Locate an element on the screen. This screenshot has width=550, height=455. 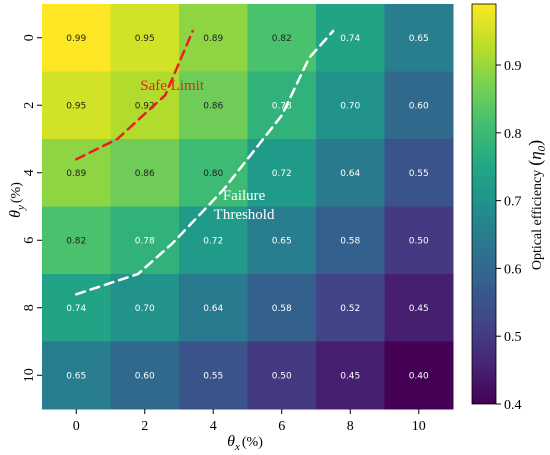
cell-value-label: 0.82 is located at coordinates (282, 39).